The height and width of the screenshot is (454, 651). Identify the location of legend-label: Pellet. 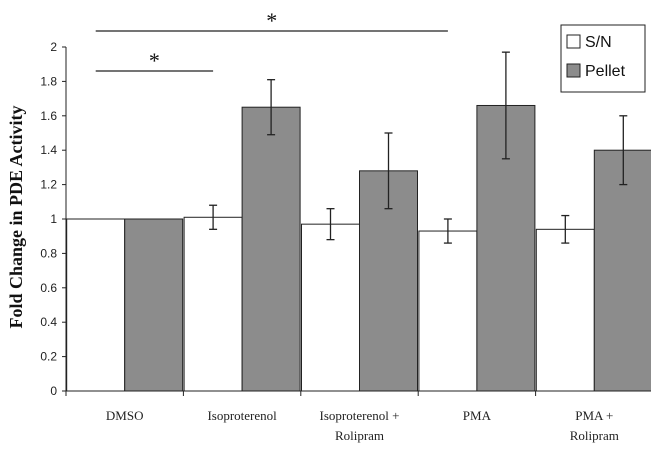
(605, 71).